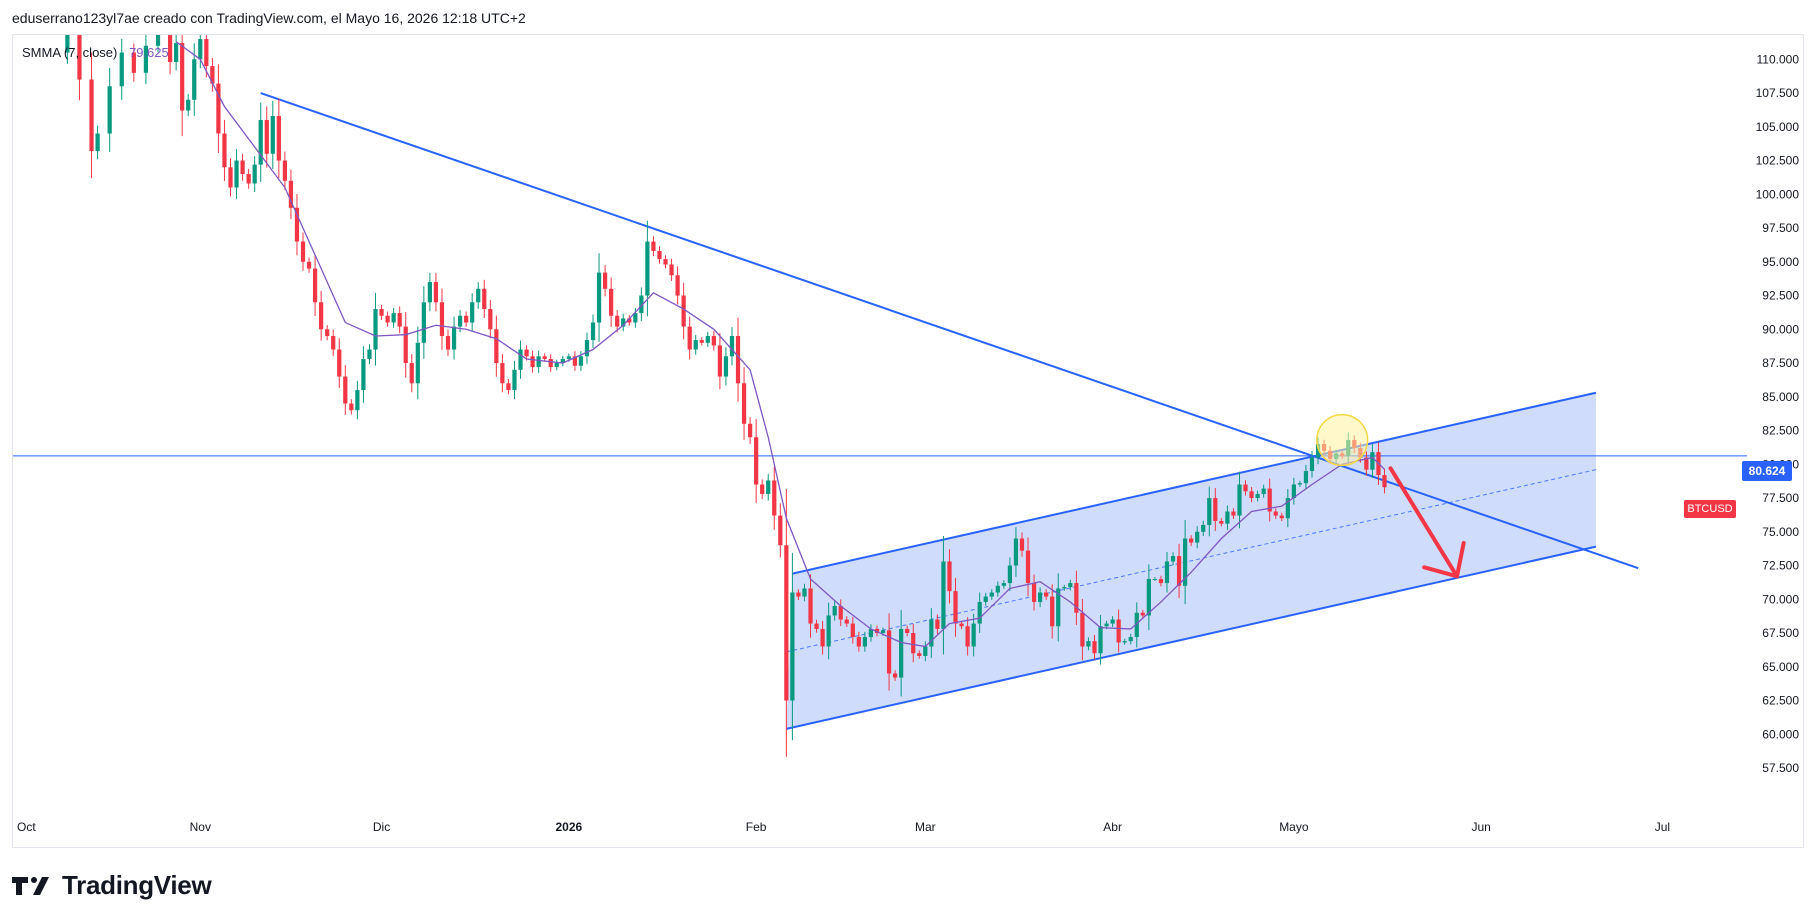 The height and width of the screenshot is (921, 1815). I want to click on highlight-circle, so click(1342, 440).